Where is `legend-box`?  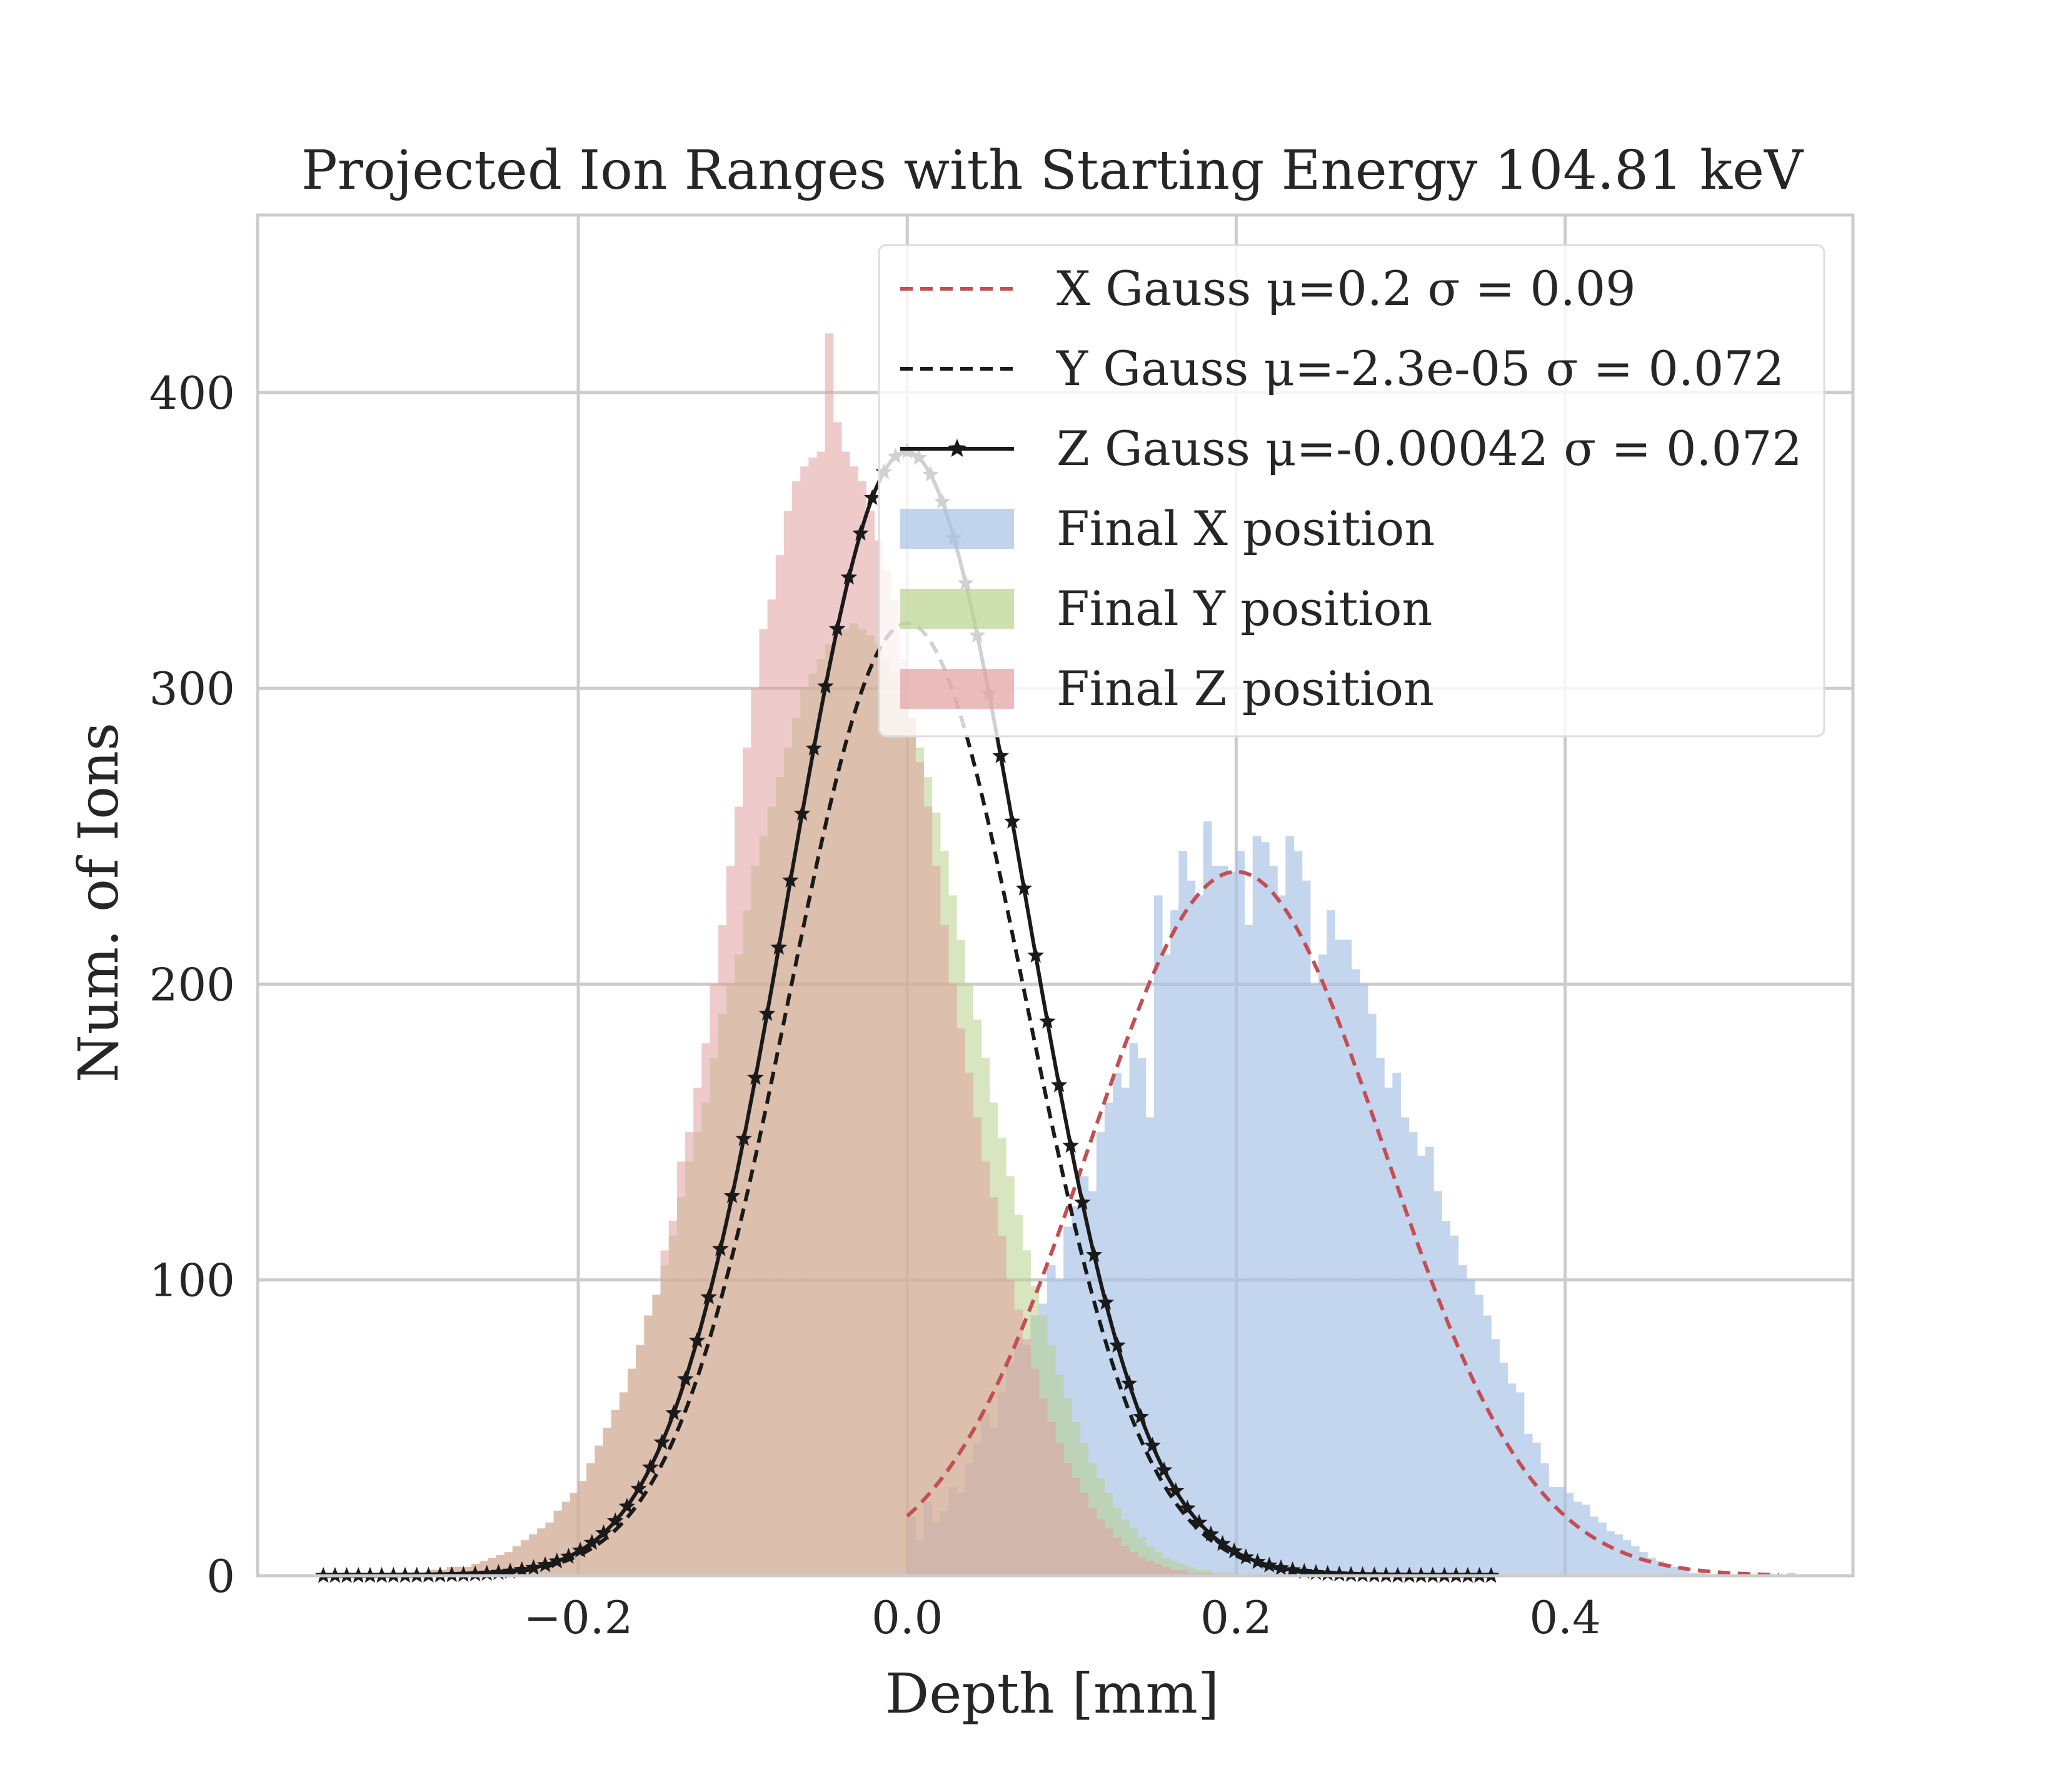 legend-box is located at coordinates (1351, 491).